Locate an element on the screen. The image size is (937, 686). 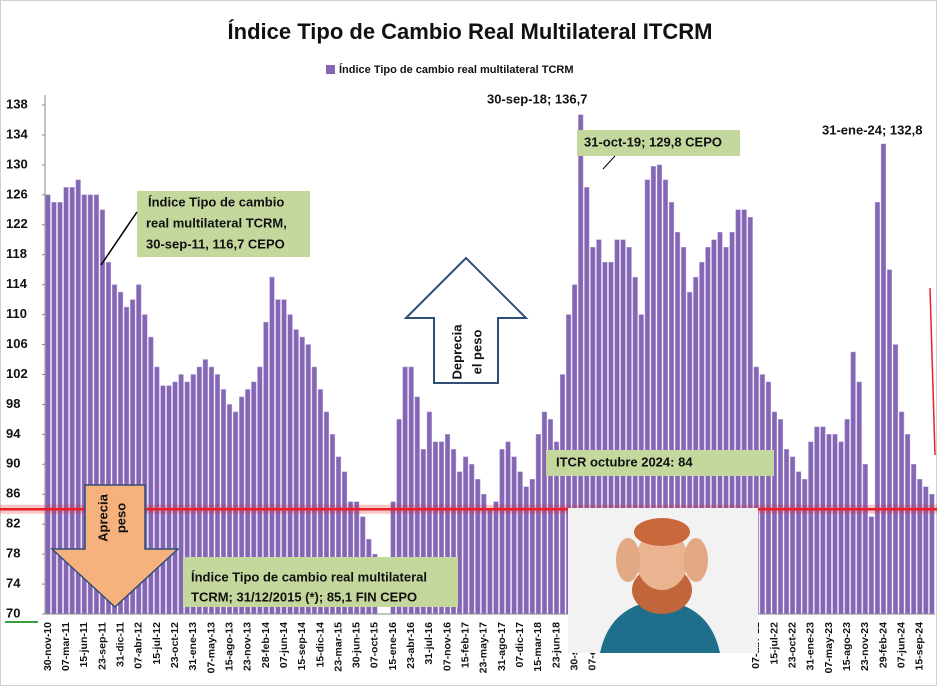
x-tick-label: 23-jun-18 is located at coordinates (556, 645).